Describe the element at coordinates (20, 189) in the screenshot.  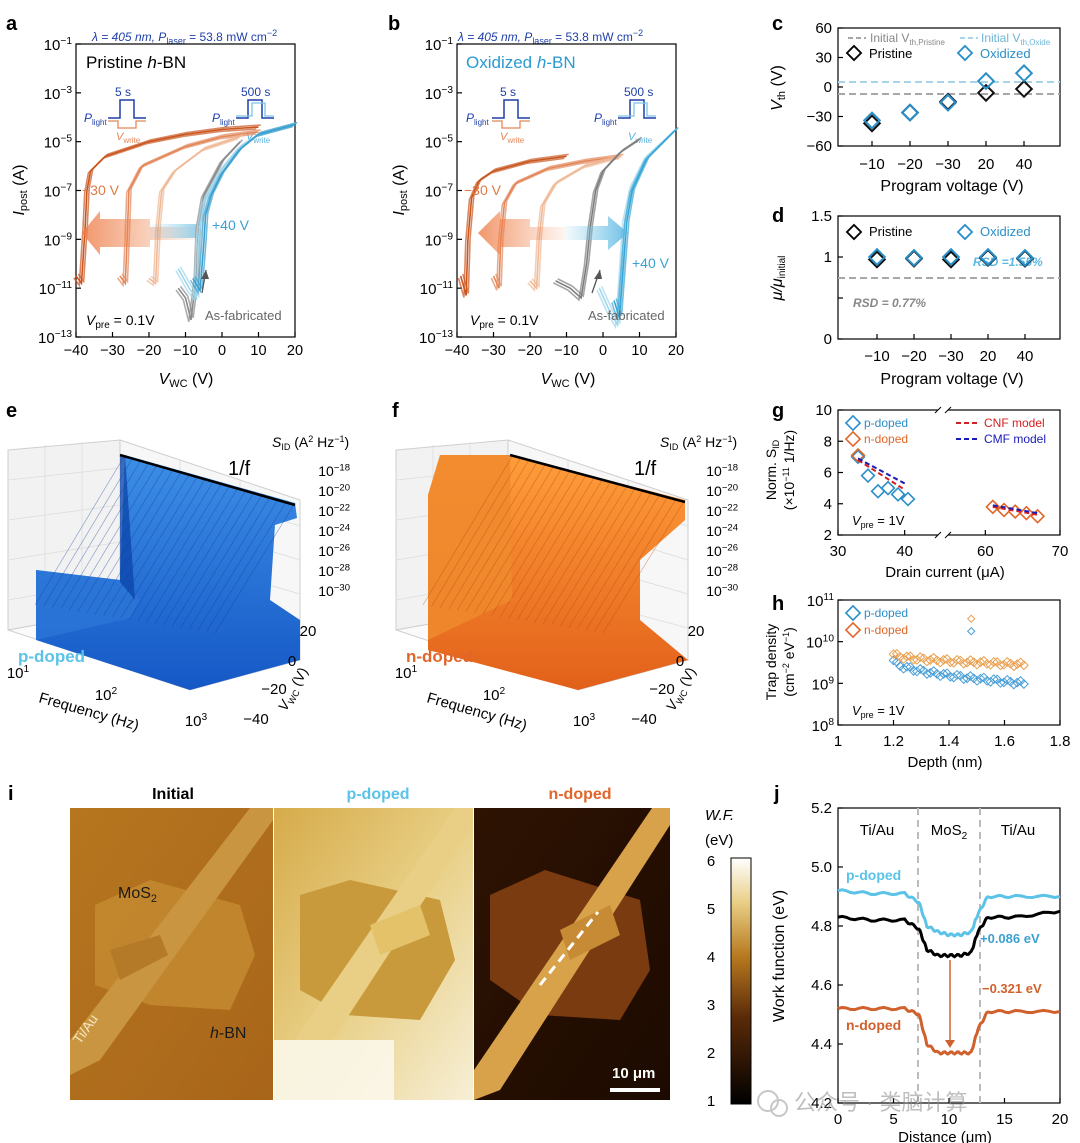
I see `panel-a-ylabel: Ipost (A)` at that location.